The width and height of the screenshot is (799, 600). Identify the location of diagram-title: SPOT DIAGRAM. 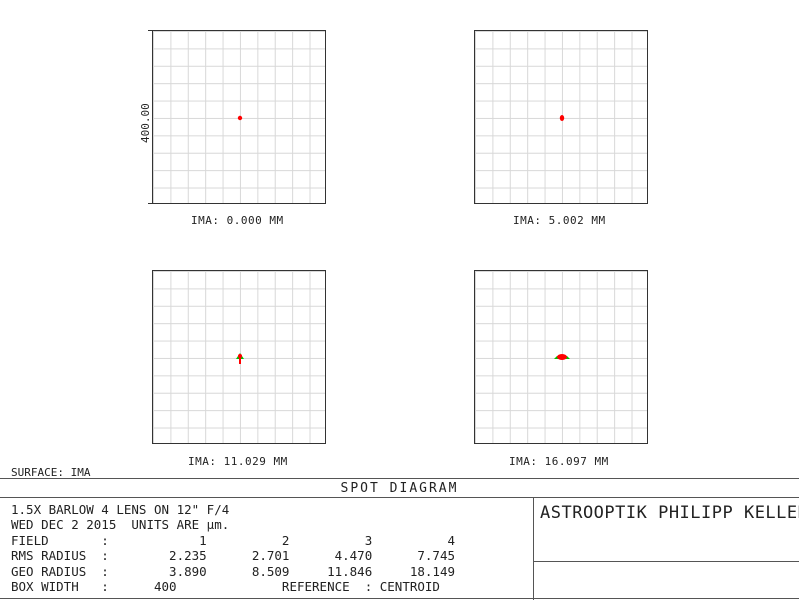
(399, 488).